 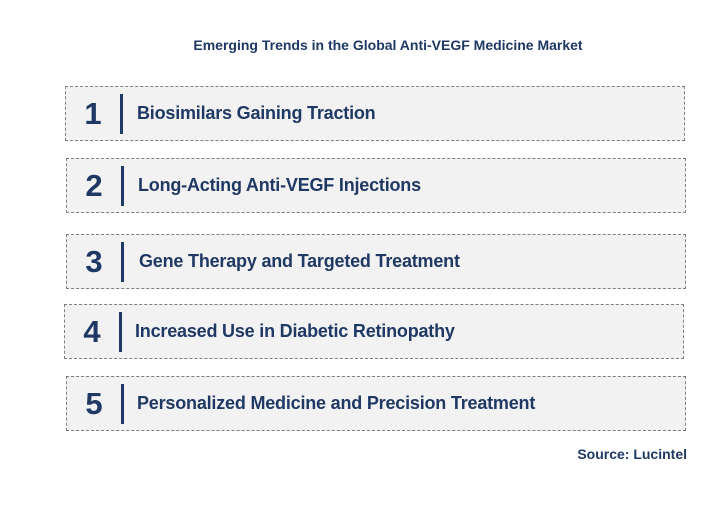 I want to click on trend-number: 2, so click(x=94, y=185).